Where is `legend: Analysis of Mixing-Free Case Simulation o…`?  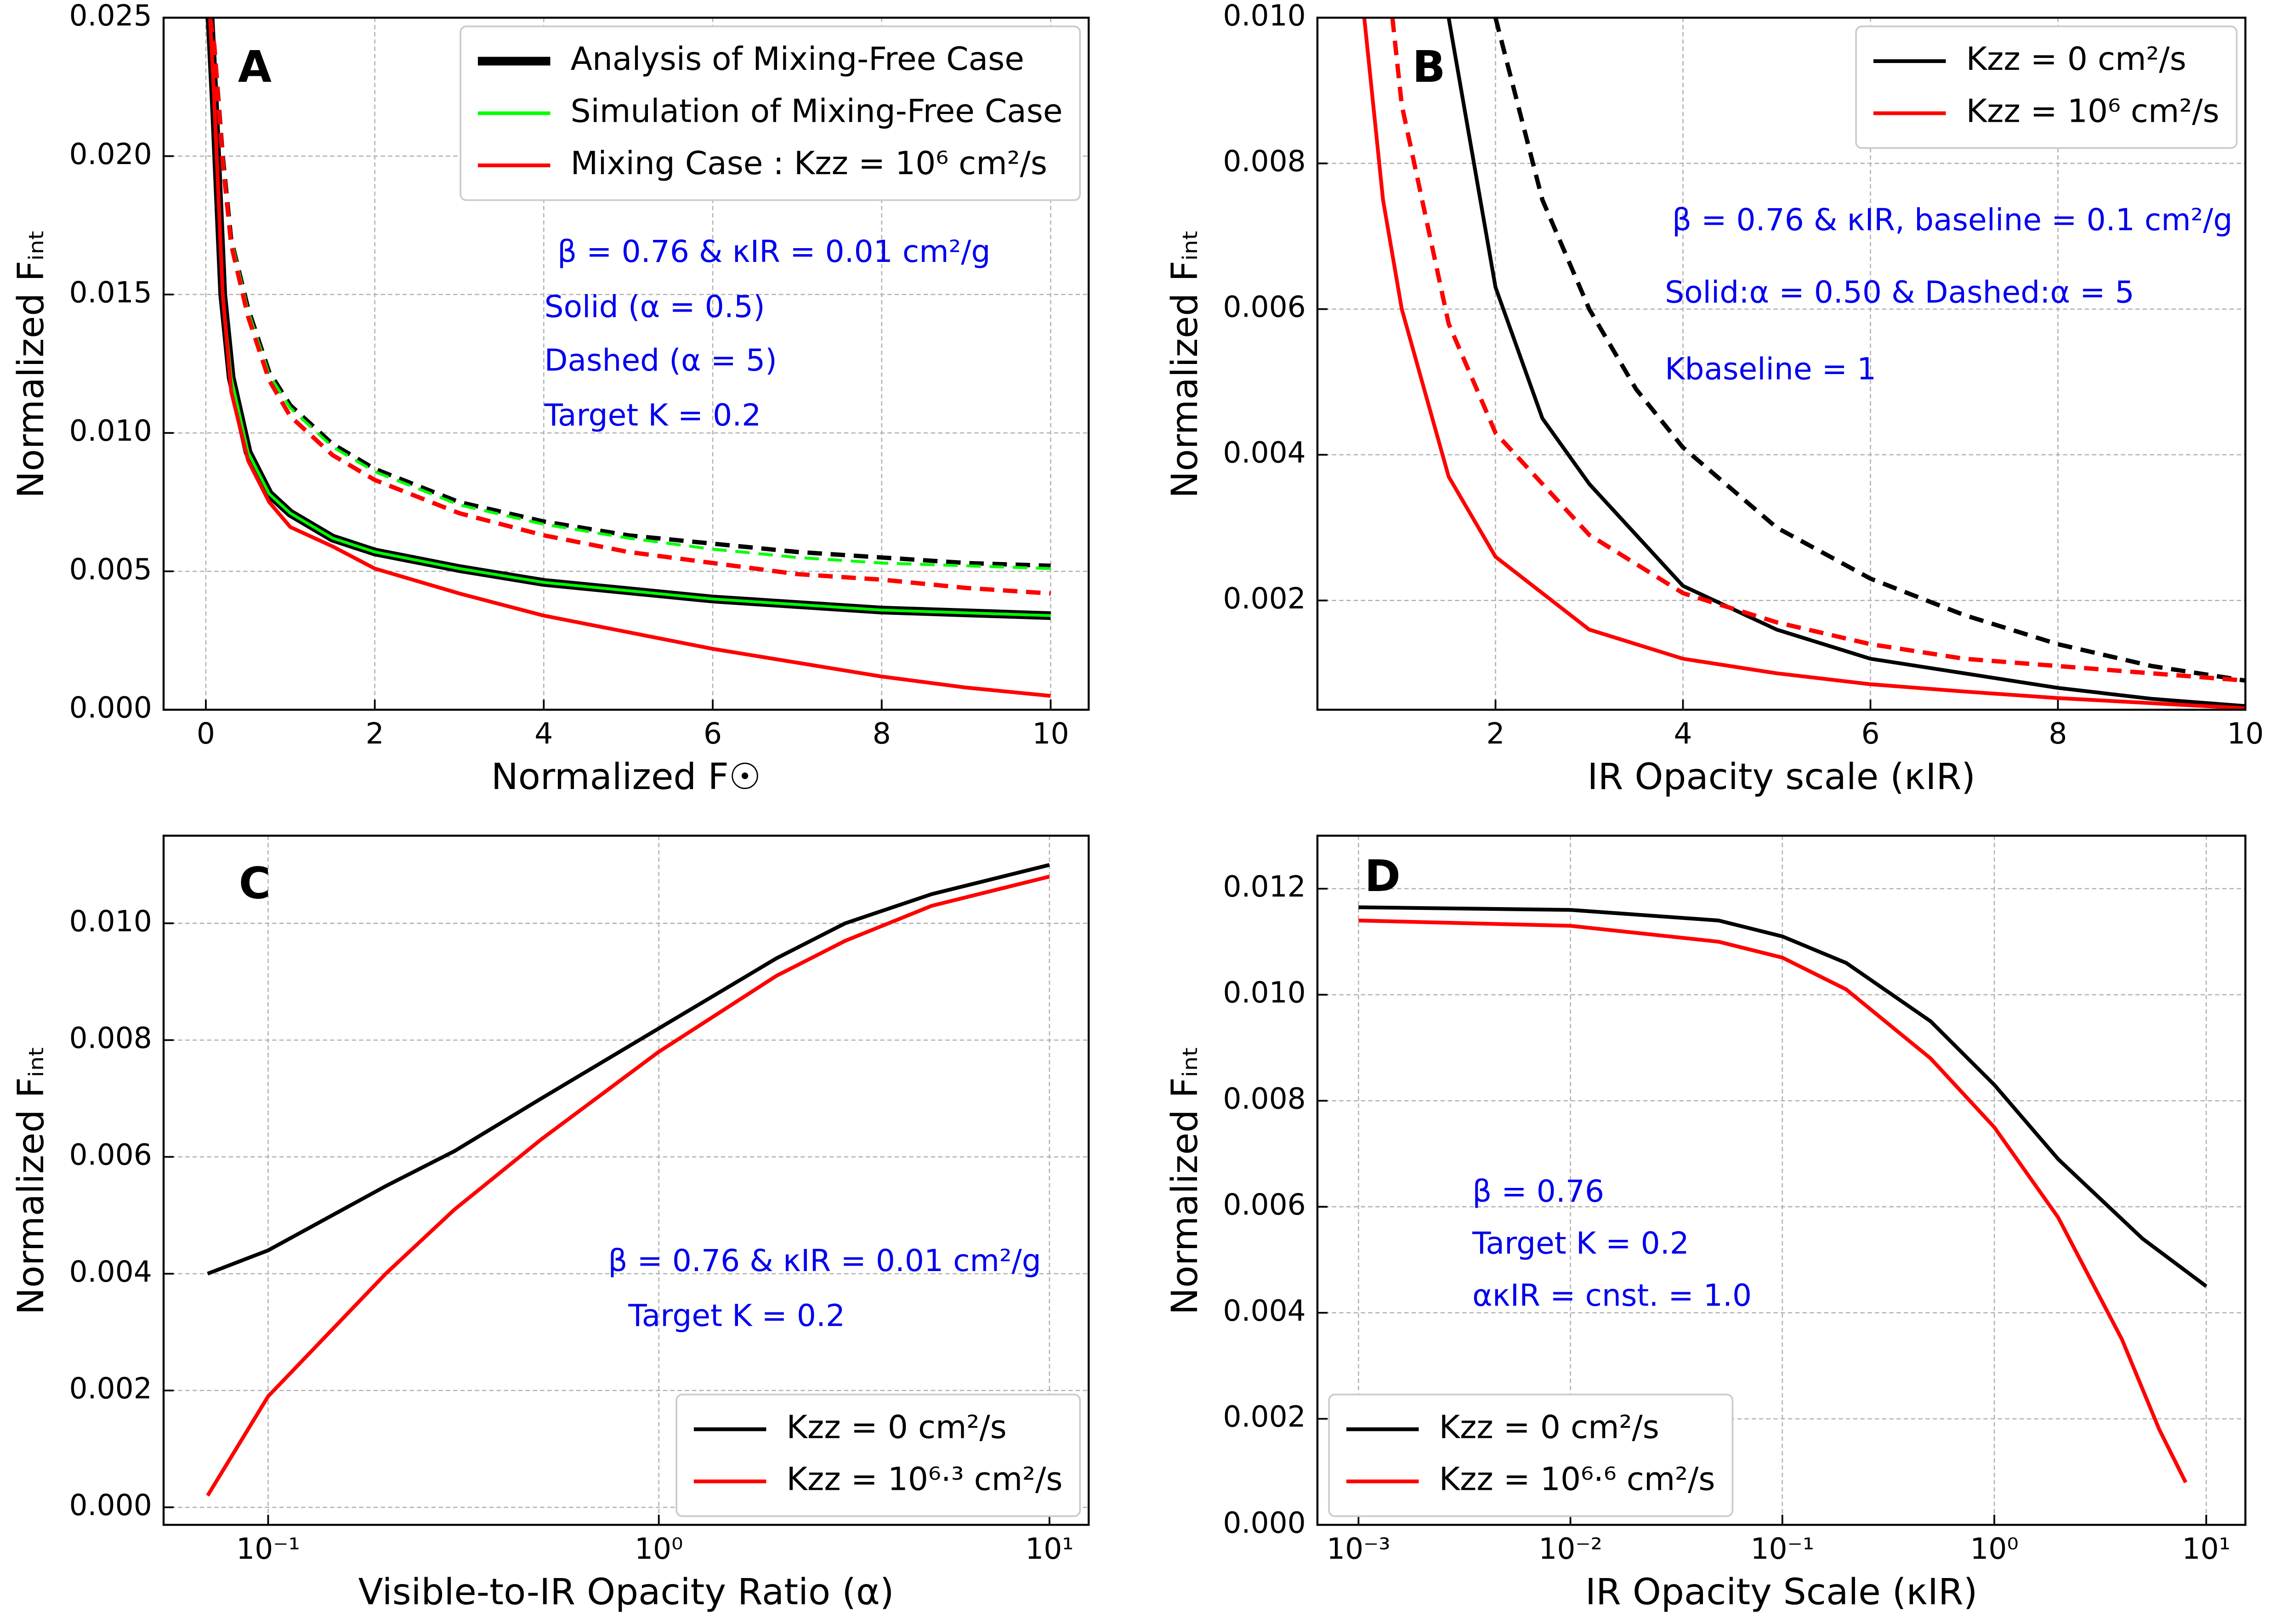 legend: Analysis of Mixing-Free Case Simulation o… is located at coordinates (770, 113).